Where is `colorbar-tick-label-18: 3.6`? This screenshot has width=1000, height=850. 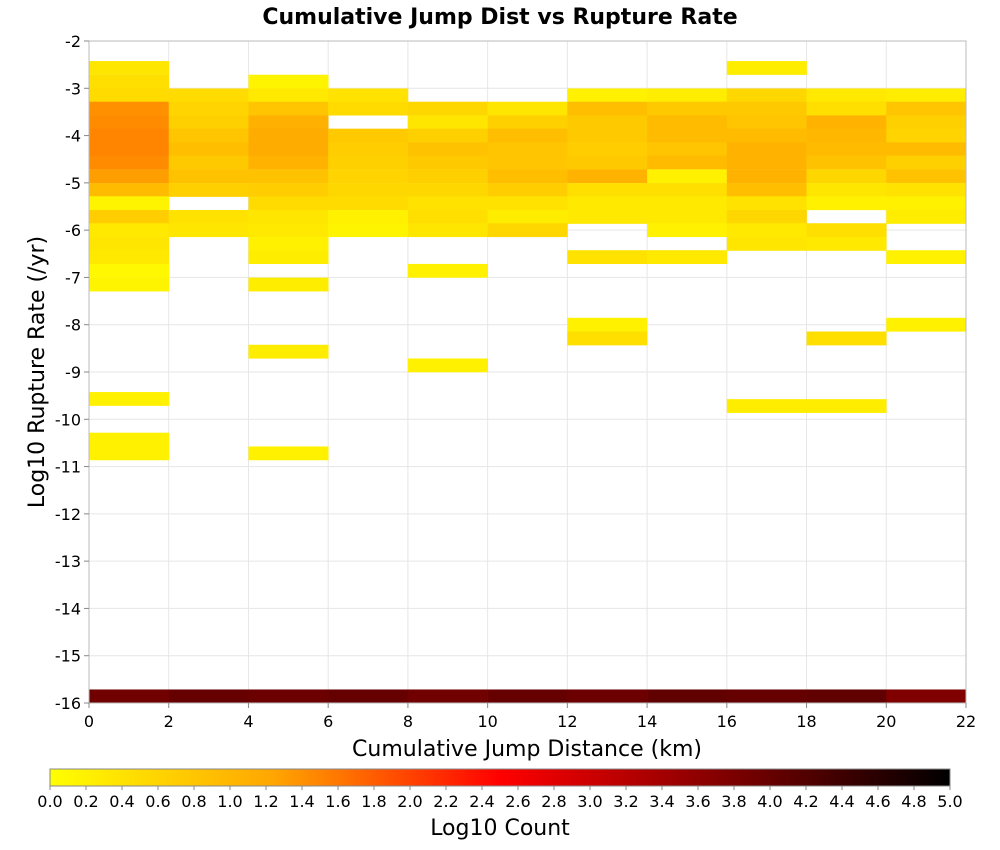
colorbar-tick-label-18: 3.6 is located at coordinates (697, 801).